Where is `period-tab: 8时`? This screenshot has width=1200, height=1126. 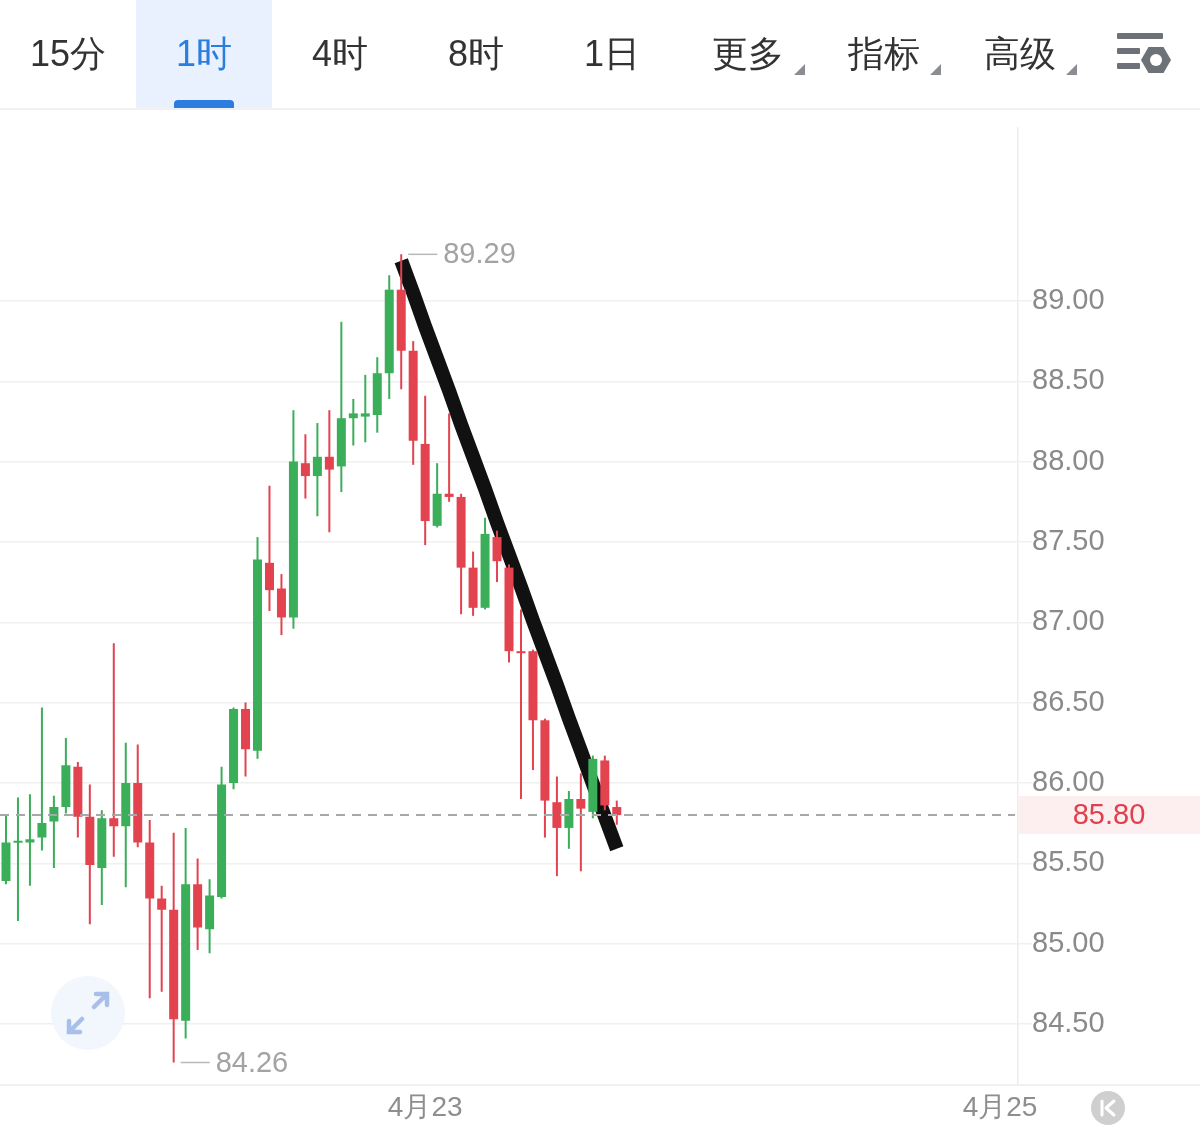
period-tab: 8时 is located at coordinates (476, 54).